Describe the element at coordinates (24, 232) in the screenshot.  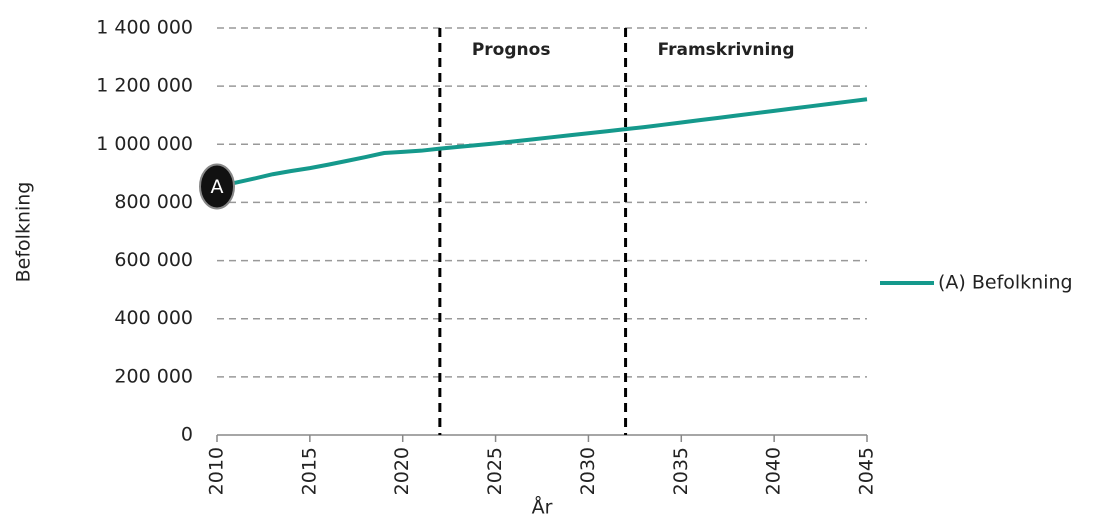
I see `y-axis-label: Befolkning` at that location.